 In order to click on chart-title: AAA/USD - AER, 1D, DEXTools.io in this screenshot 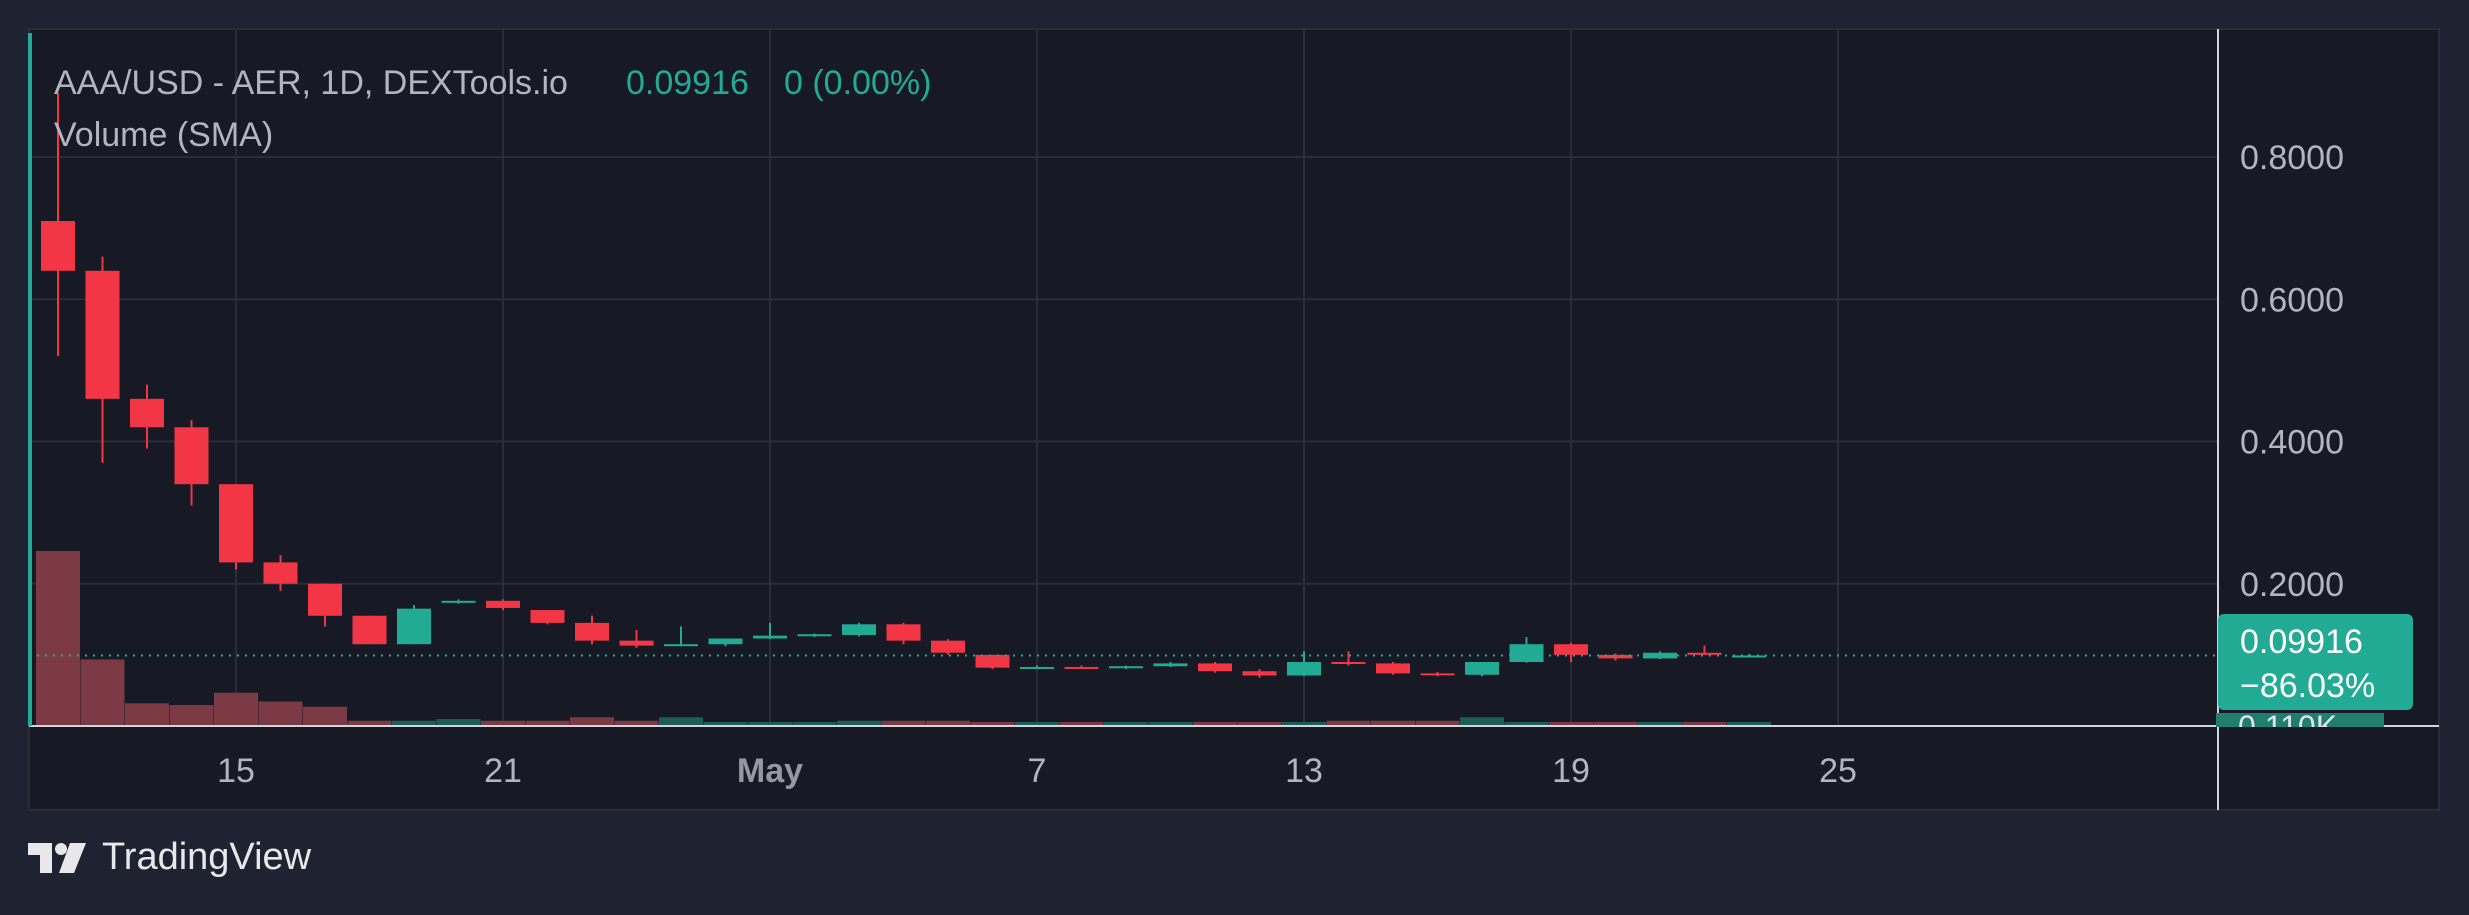, I will do `click(311, 83)`.